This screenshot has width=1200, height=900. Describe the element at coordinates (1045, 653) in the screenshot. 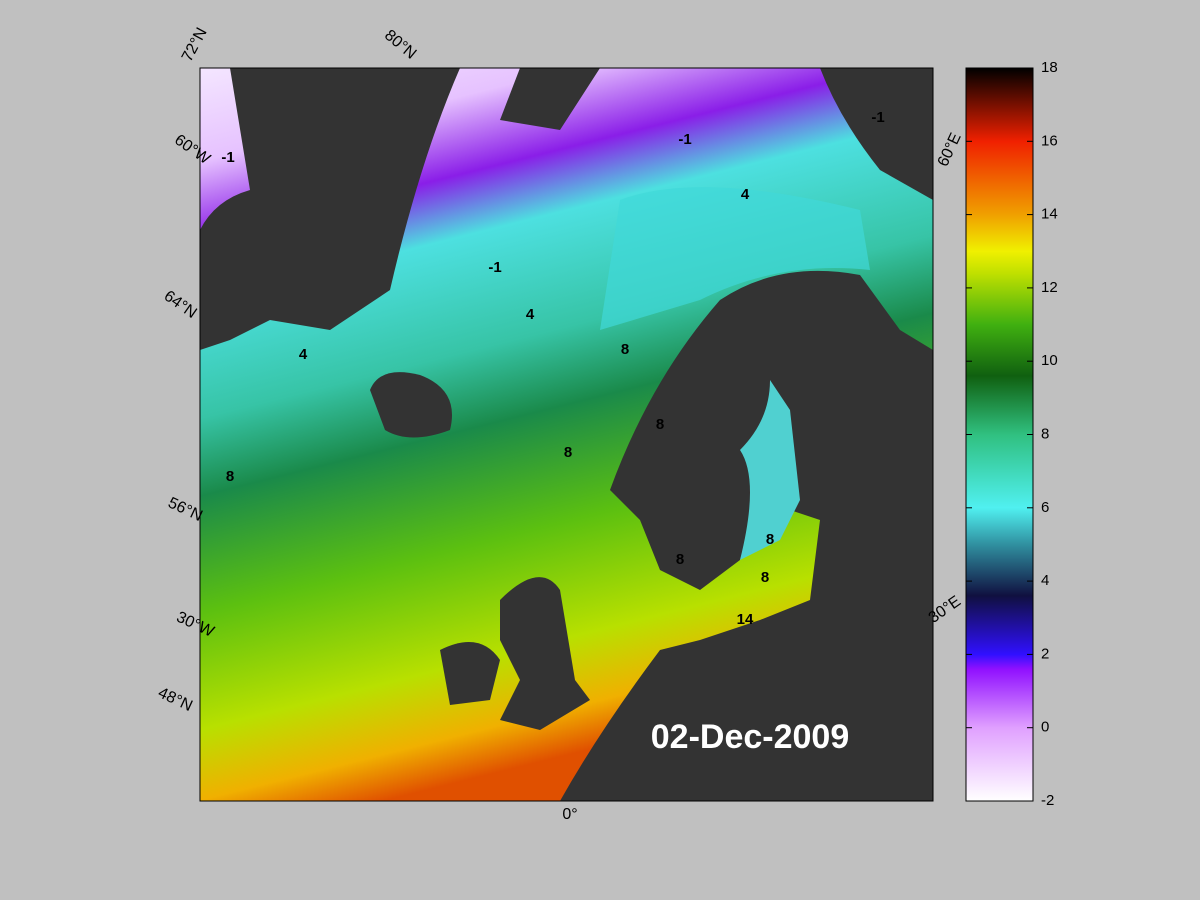

I see `colorbar-tick-label: 2` at that location.